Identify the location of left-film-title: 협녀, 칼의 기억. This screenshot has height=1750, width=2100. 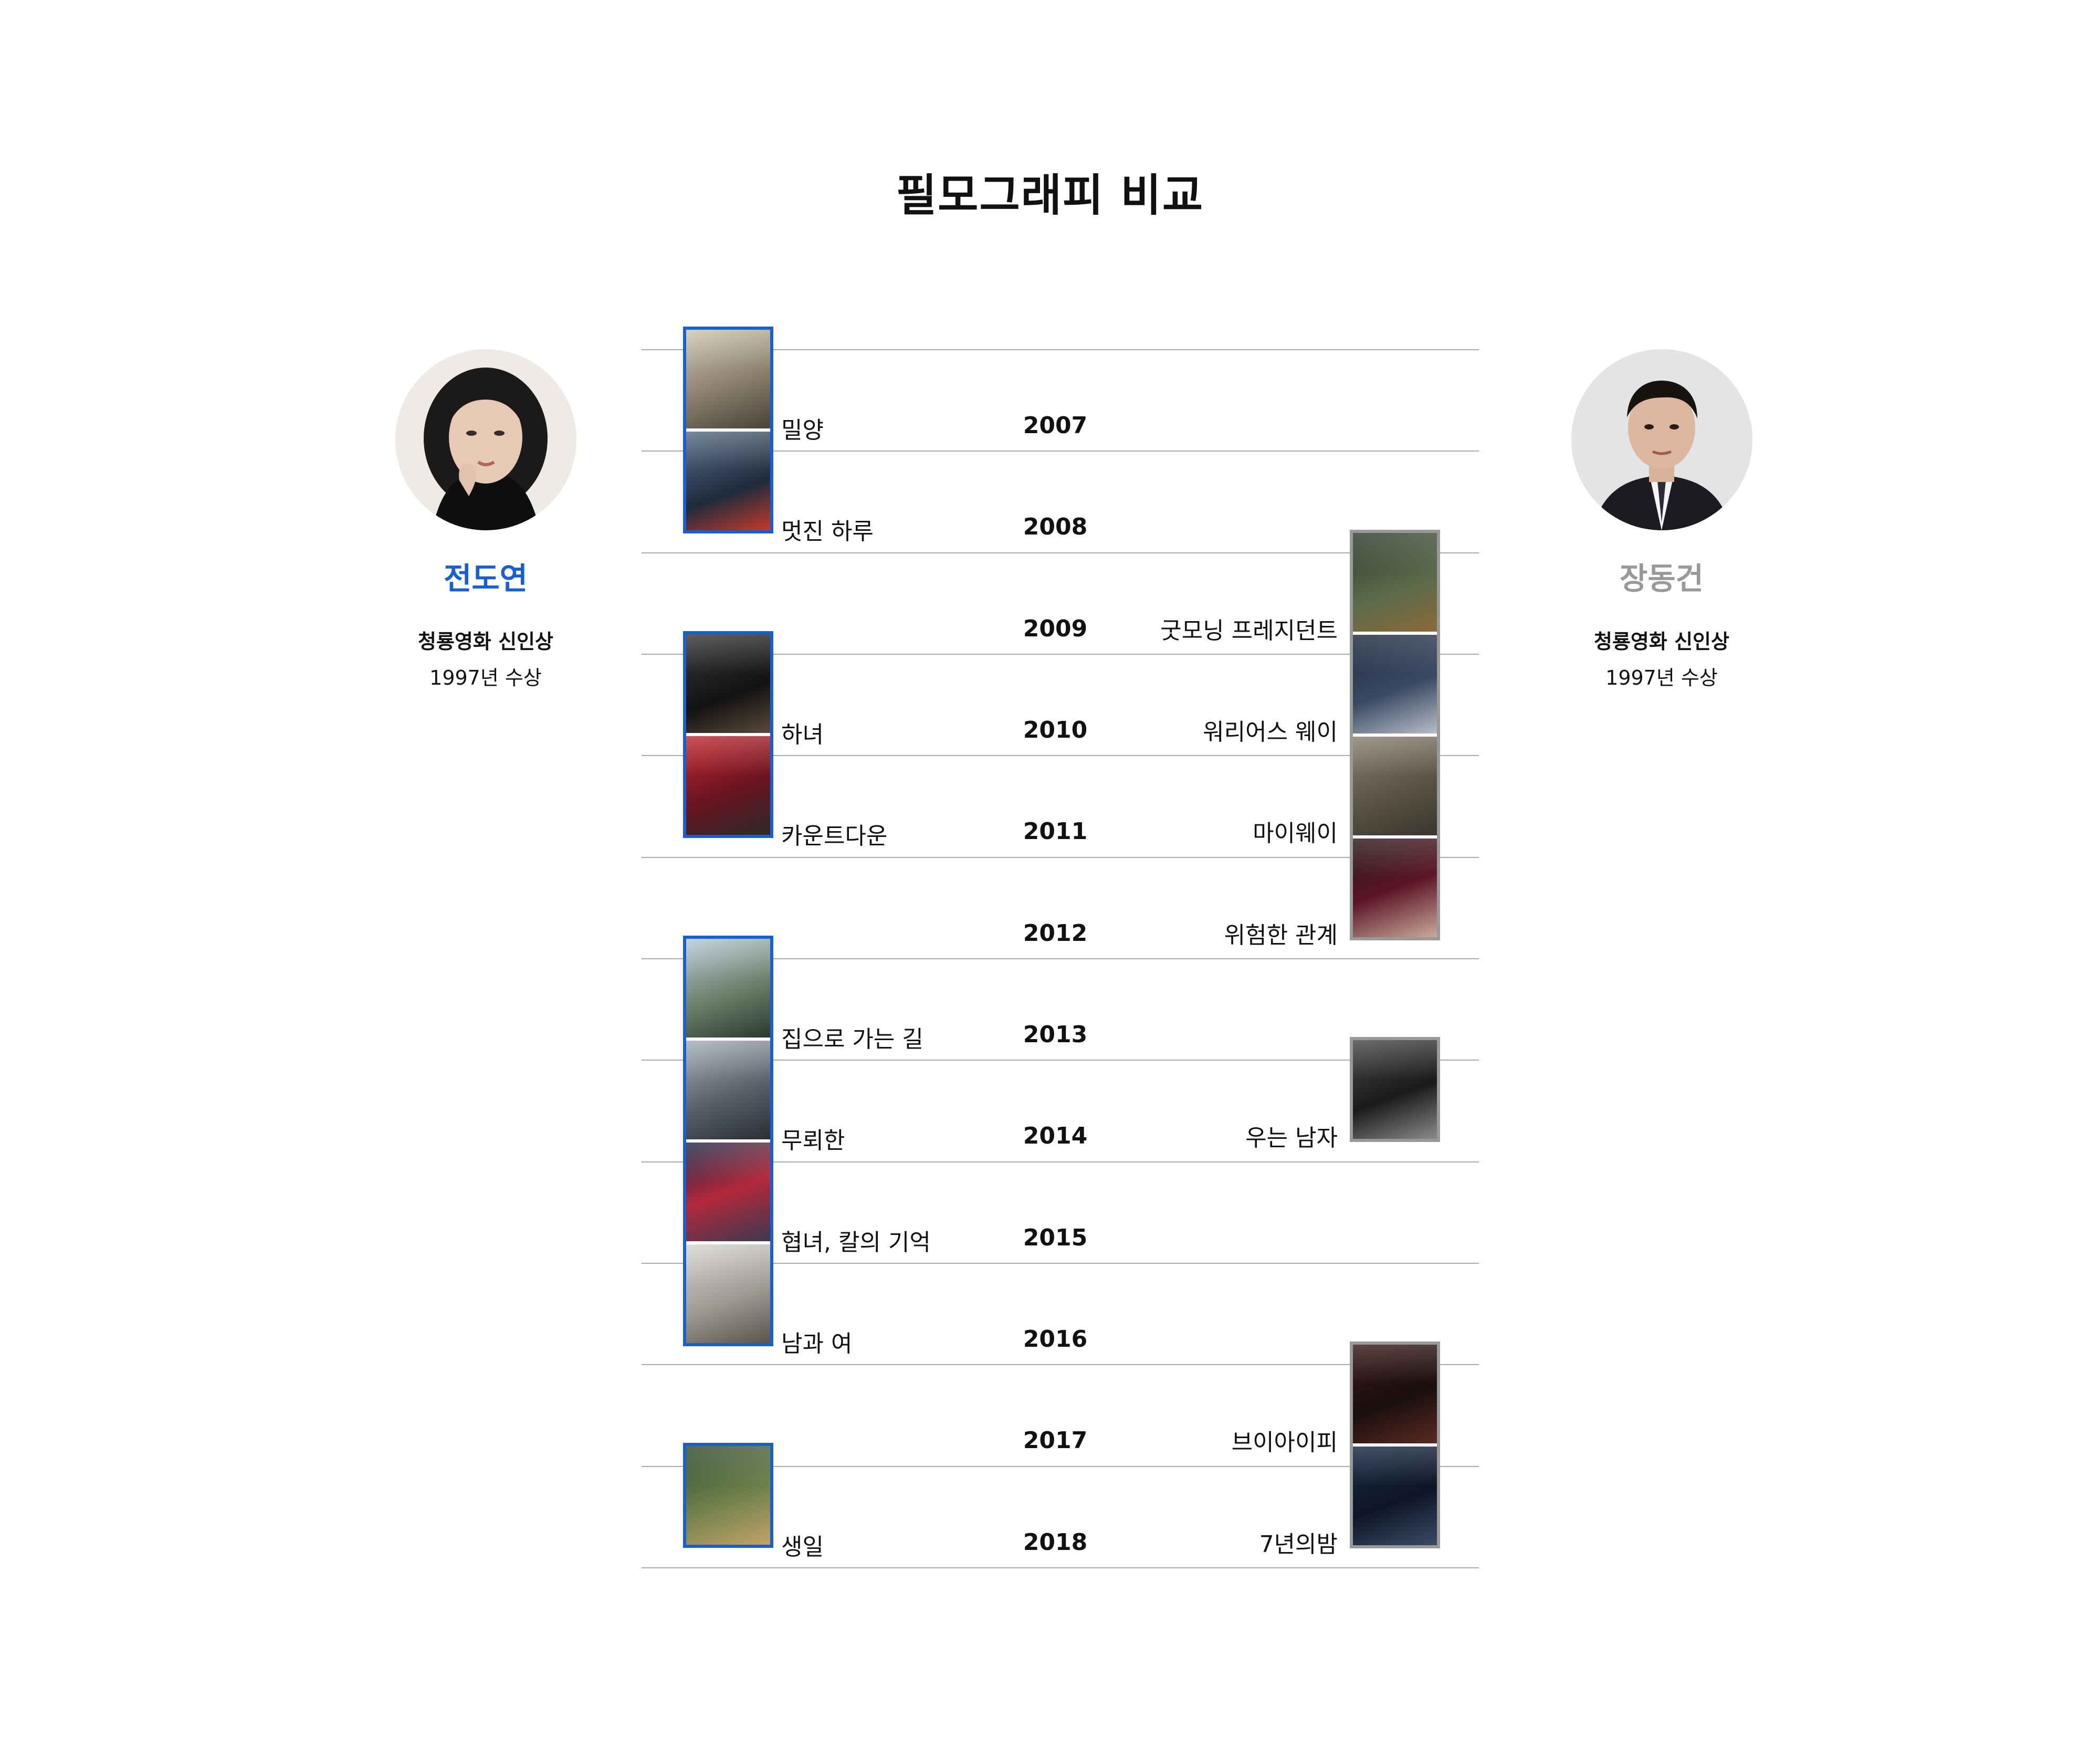
(856, 1242).